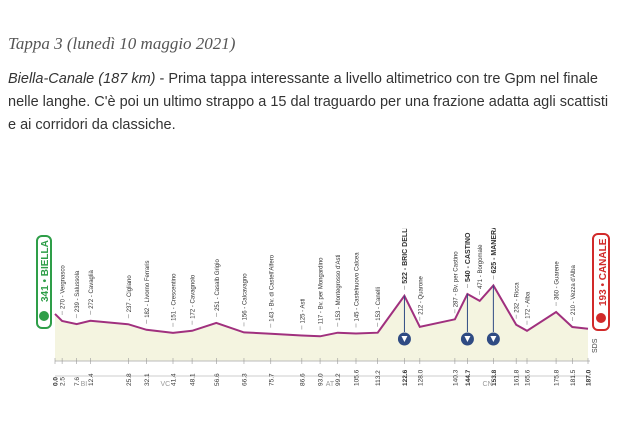  I want to click on km-label: 140.3, so click(455, 377).